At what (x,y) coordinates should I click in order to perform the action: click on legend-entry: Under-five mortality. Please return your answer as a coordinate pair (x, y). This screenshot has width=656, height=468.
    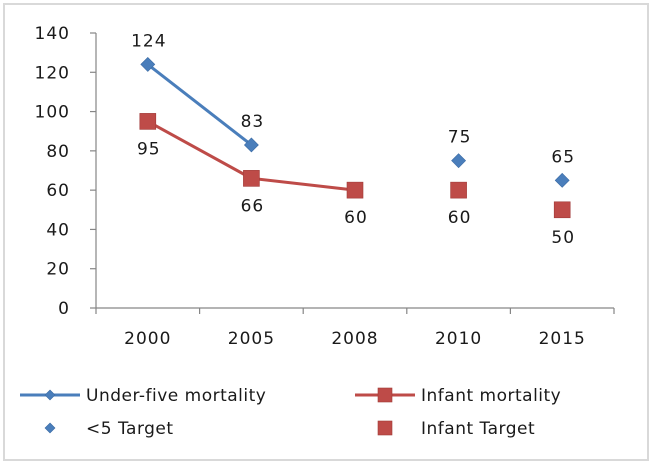
    Looking at the image, I should click on (143, 396).